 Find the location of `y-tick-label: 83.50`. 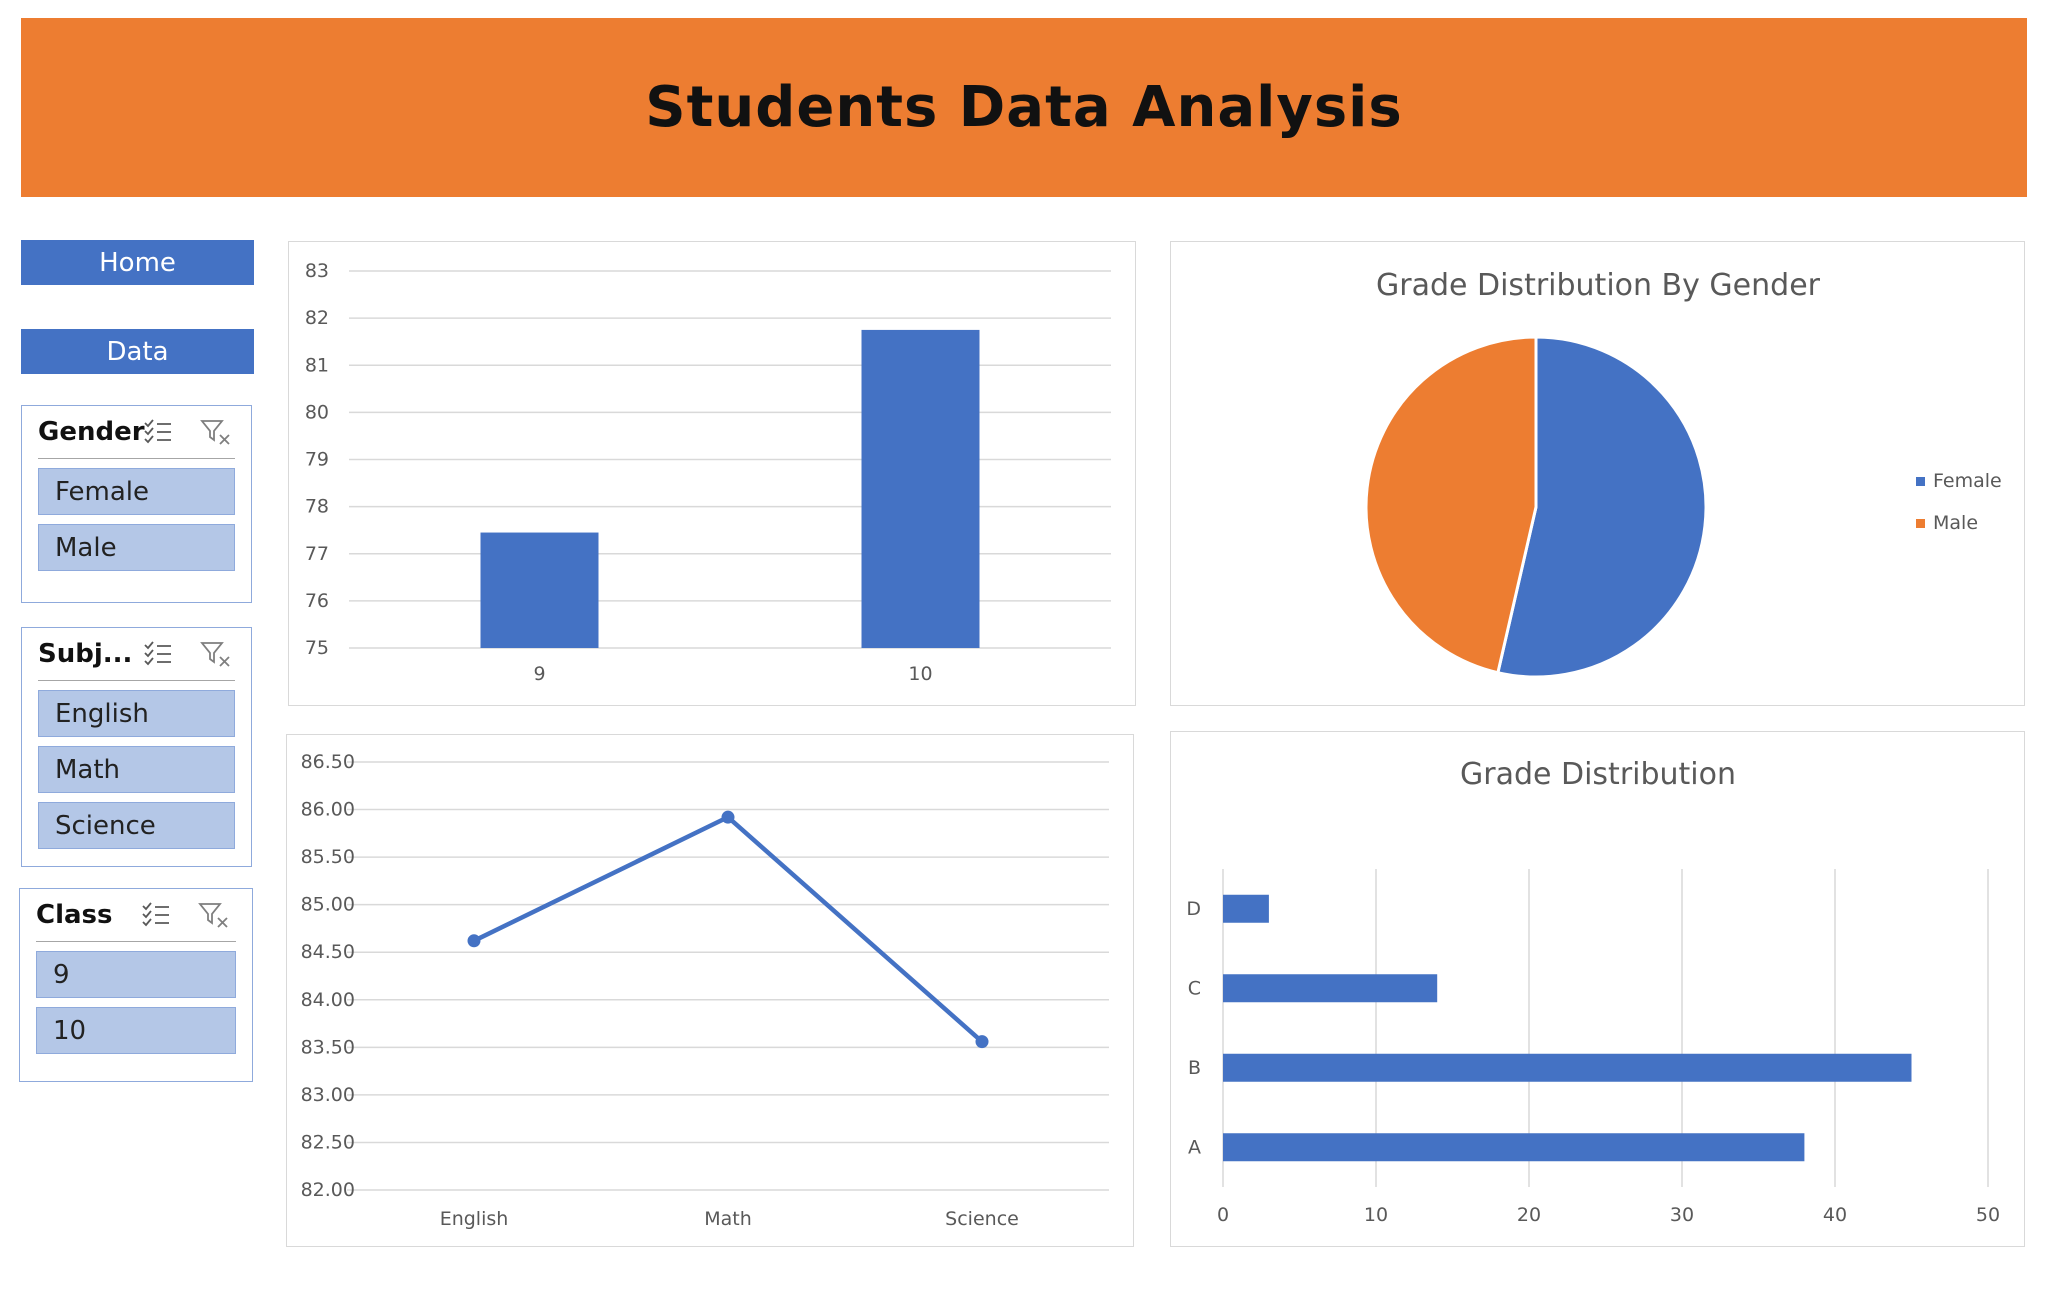

y-tick-label: 83.50 is located at coordinates (328, 1047).